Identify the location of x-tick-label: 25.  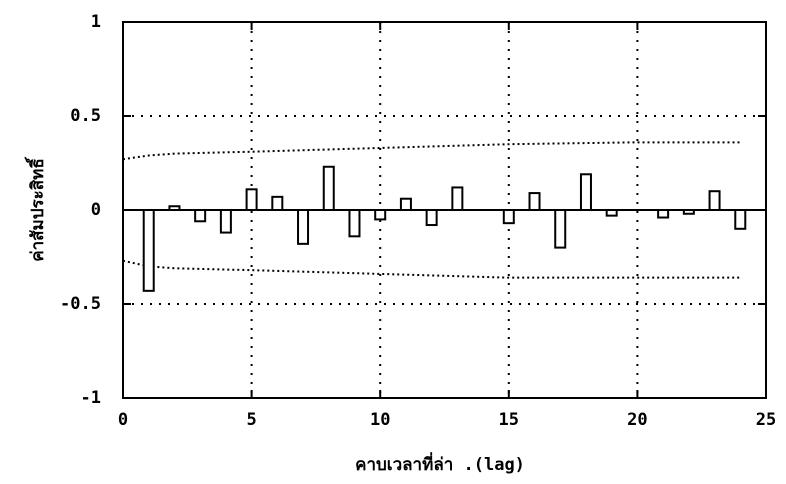
(766, 420).